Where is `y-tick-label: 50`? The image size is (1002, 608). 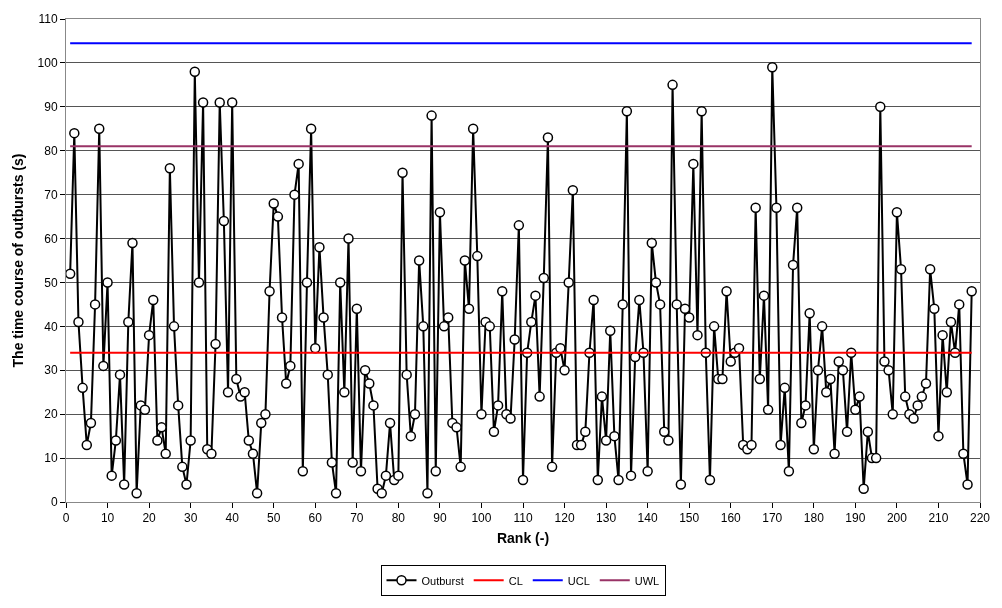 y-tick-label: 50 is located at coordinates (51, 282).